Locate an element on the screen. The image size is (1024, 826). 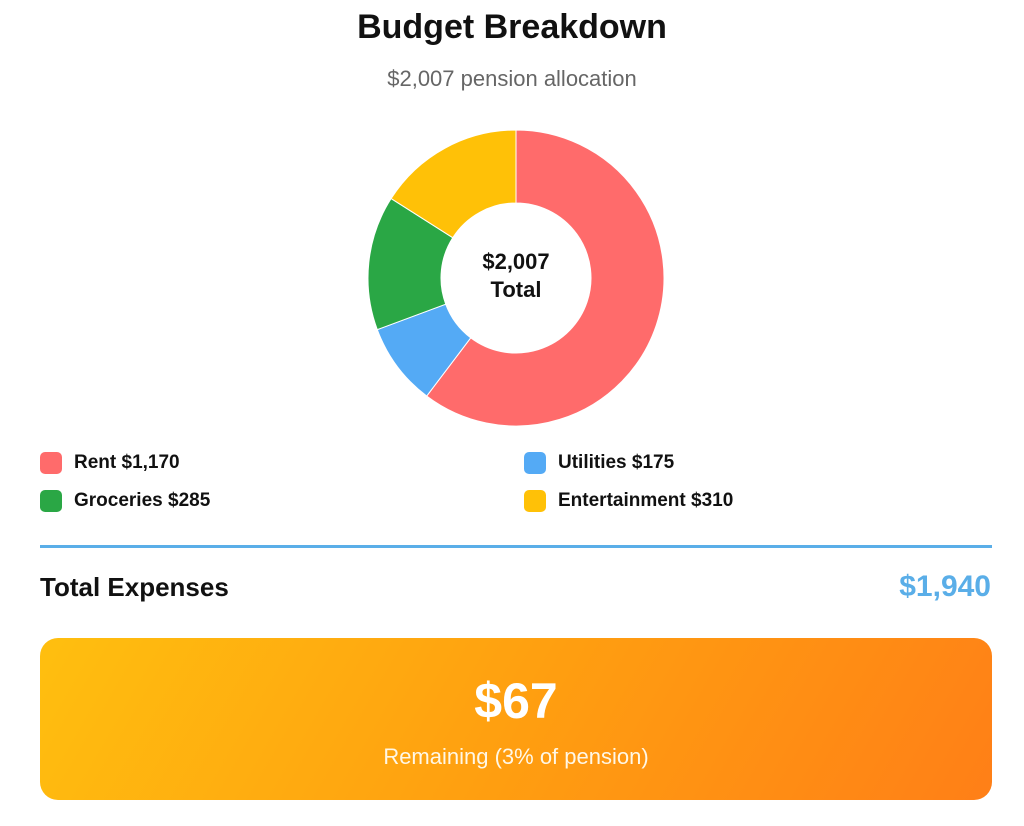
legend-swatch-entertainment is located at coordinates (535, 501).